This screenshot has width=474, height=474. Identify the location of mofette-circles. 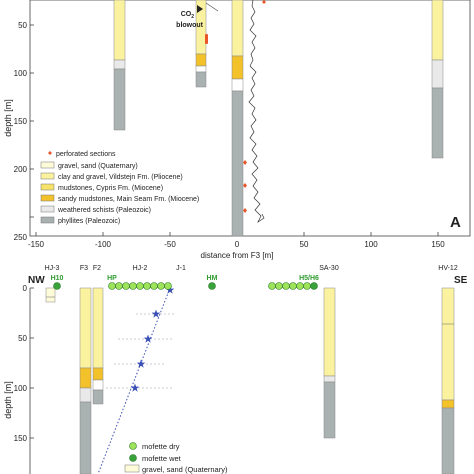
(185, 286).